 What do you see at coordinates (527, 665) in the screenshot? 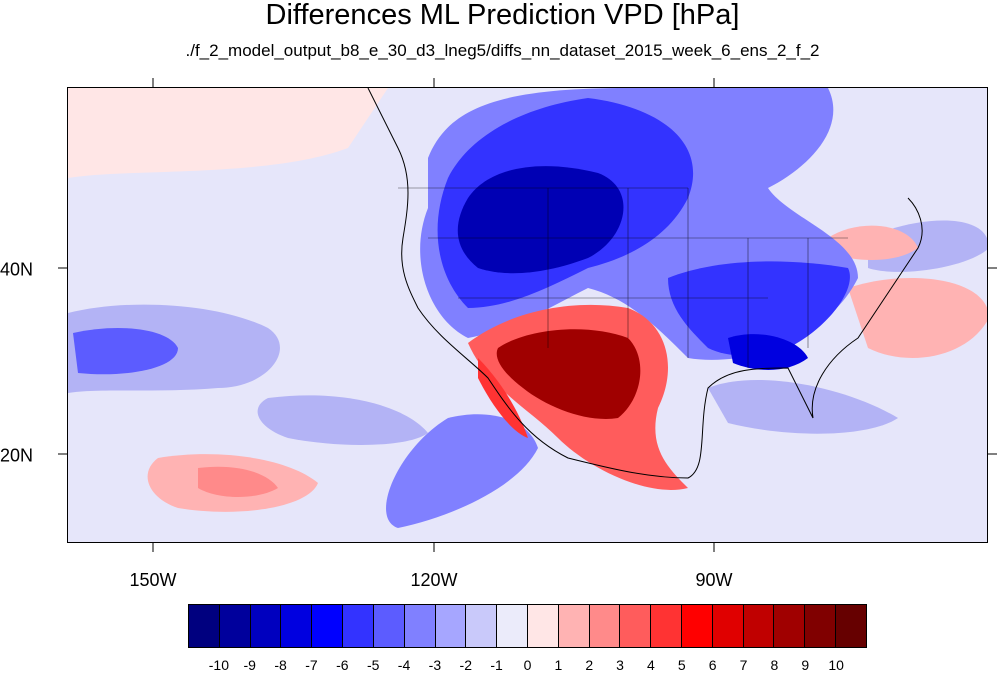
I see `colorbar-label: 0` at bounding box center [527, 665].